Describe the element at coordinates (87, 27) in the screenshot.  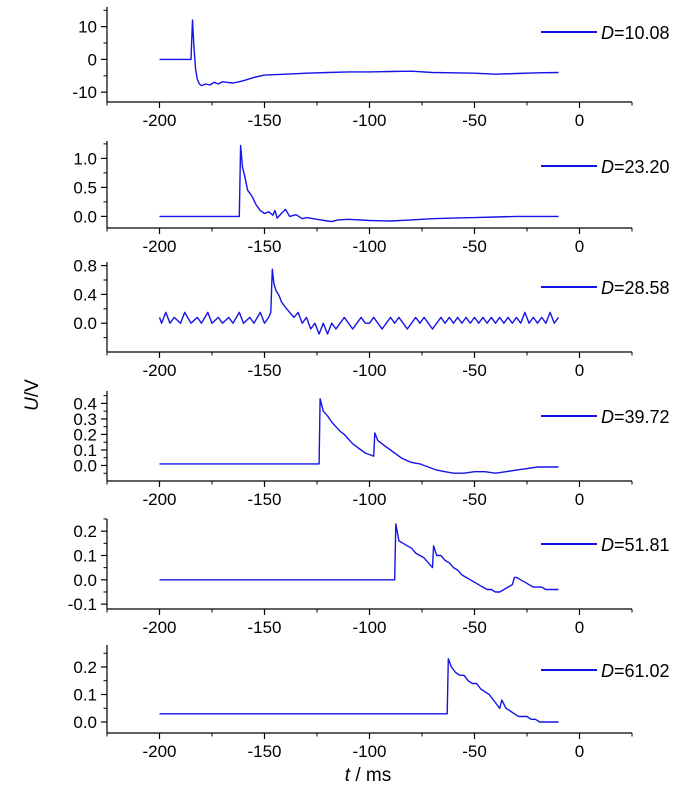
I see `y-tick-label: 10` at that location.